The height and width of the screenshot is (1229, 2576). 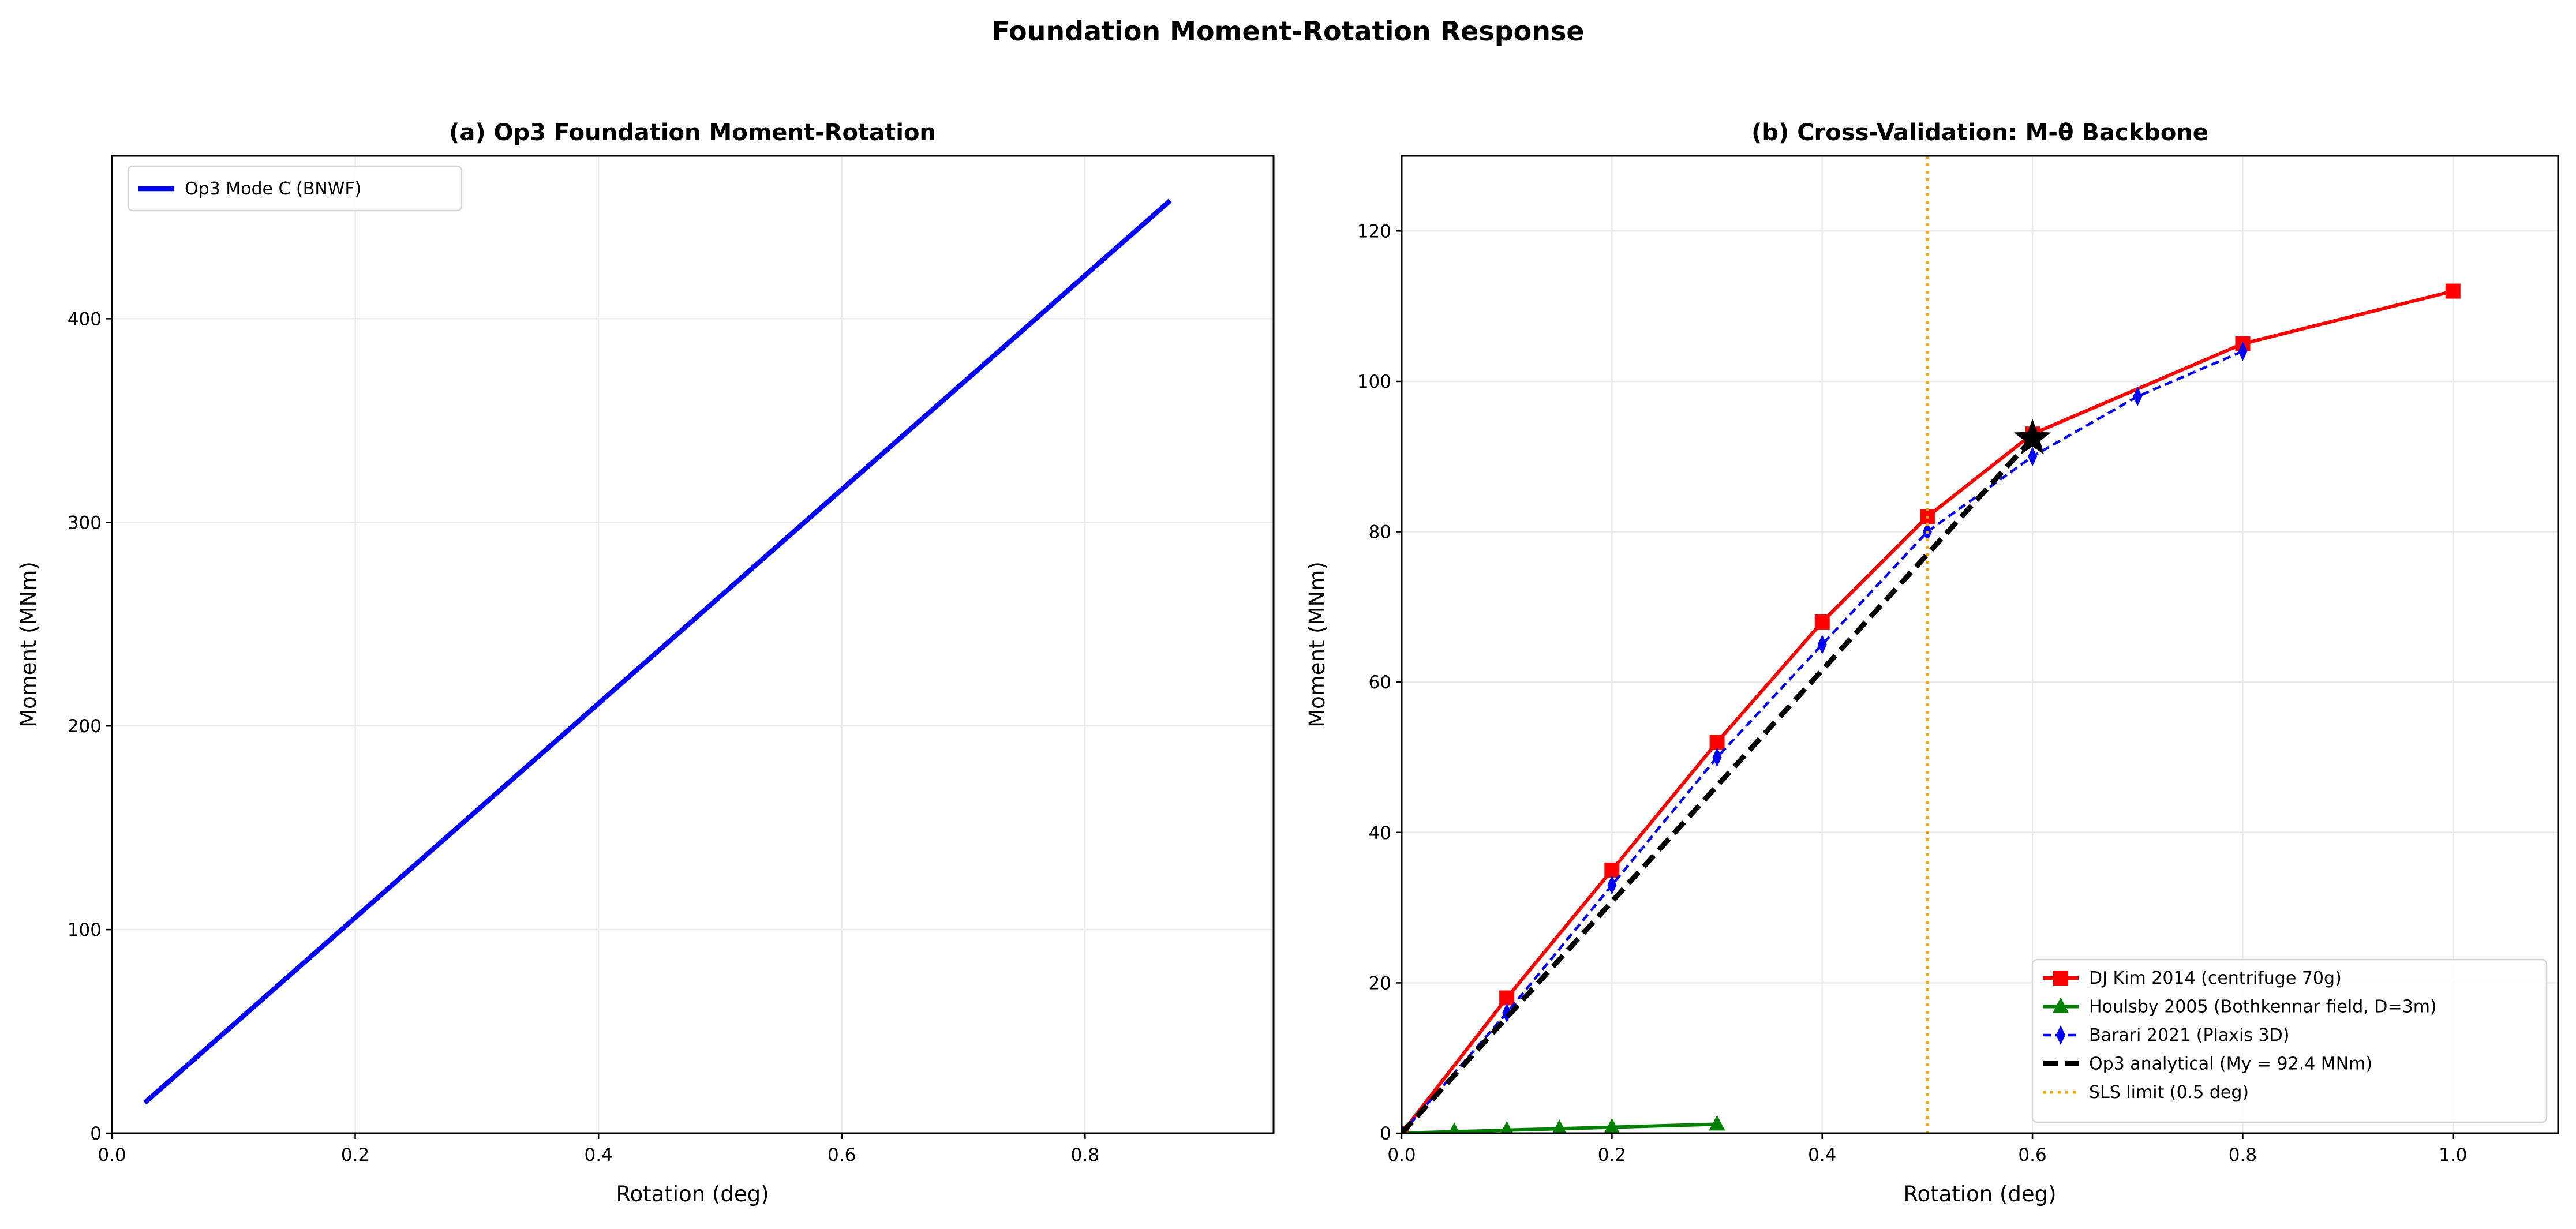 What do you see at coordinates (2215, 978) in the screenshot?
I see `legend-label: DJ Kim 2014 (centrifuge 70g)` at bounding box center [2215, 978].